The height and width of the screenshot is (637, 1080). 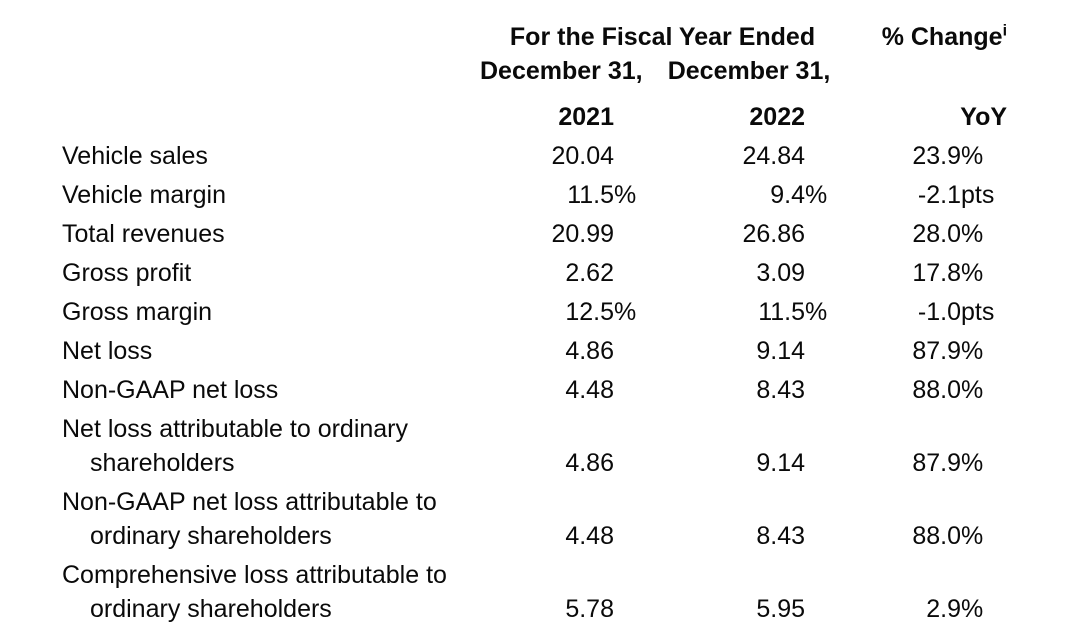 I want to click on value-num: 87.9, so click(x=937, y=351).